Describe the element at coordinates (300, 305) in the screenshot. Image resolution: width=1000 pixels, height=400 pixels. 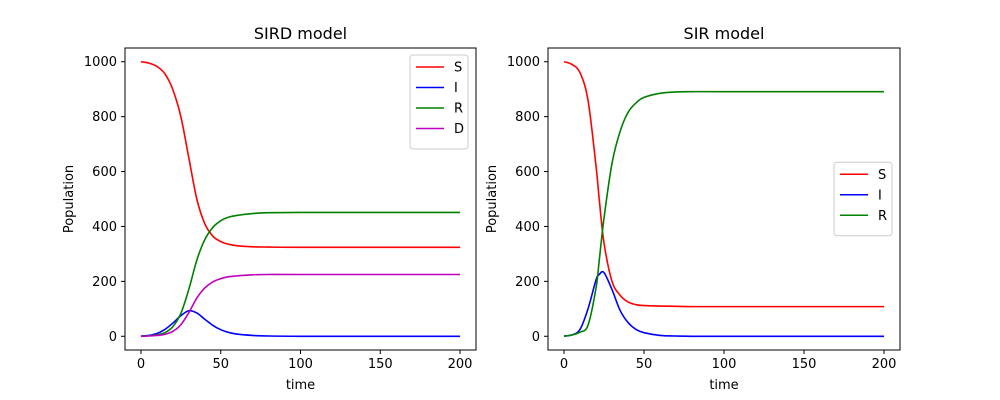
I see `series-line-D` at that location.